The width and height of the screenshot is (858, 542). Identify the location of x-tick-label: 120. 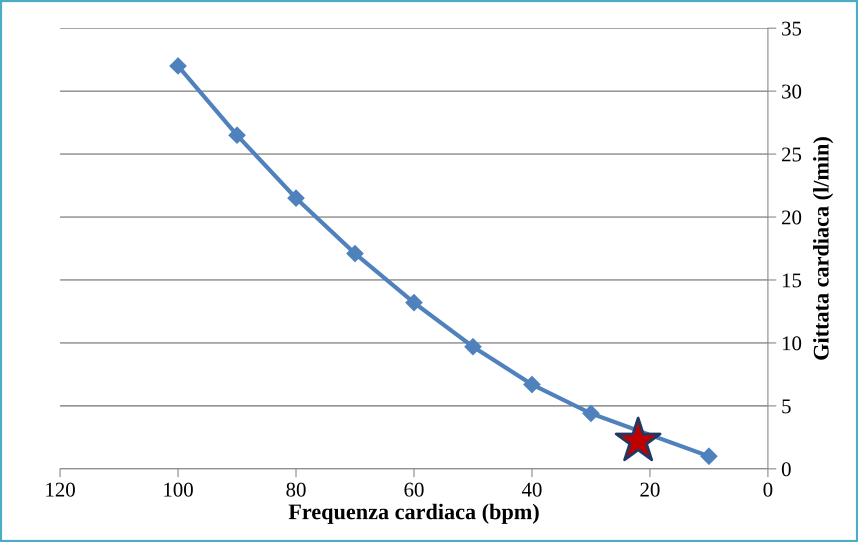
(60, 489).